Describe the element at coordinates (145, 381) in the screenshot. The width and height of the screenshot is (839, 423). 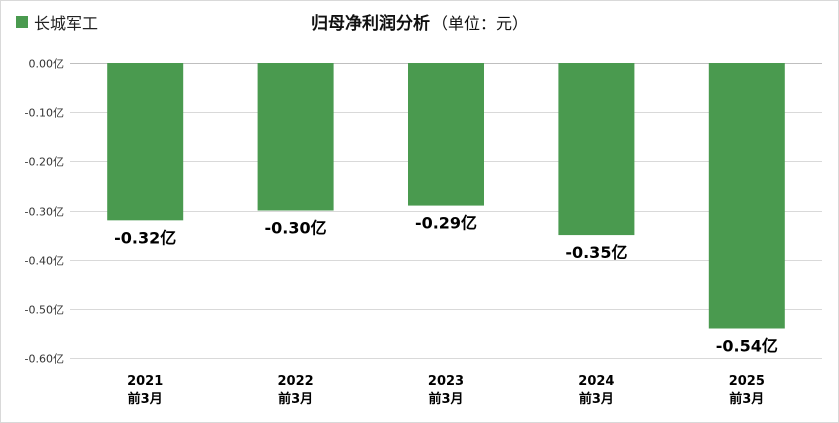
I see `x-tick-label: 2021` at that location.